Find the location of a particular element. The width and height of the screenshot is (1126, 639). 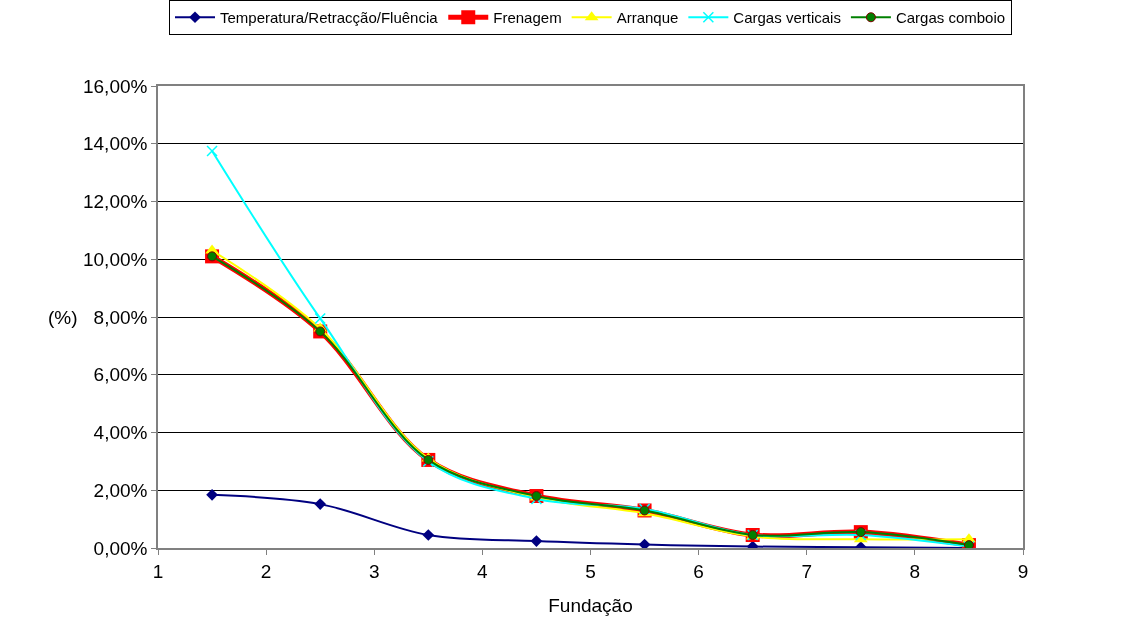

legend-label: Temperatura/Retracção/Fluência is located at coordinates (329, 18).